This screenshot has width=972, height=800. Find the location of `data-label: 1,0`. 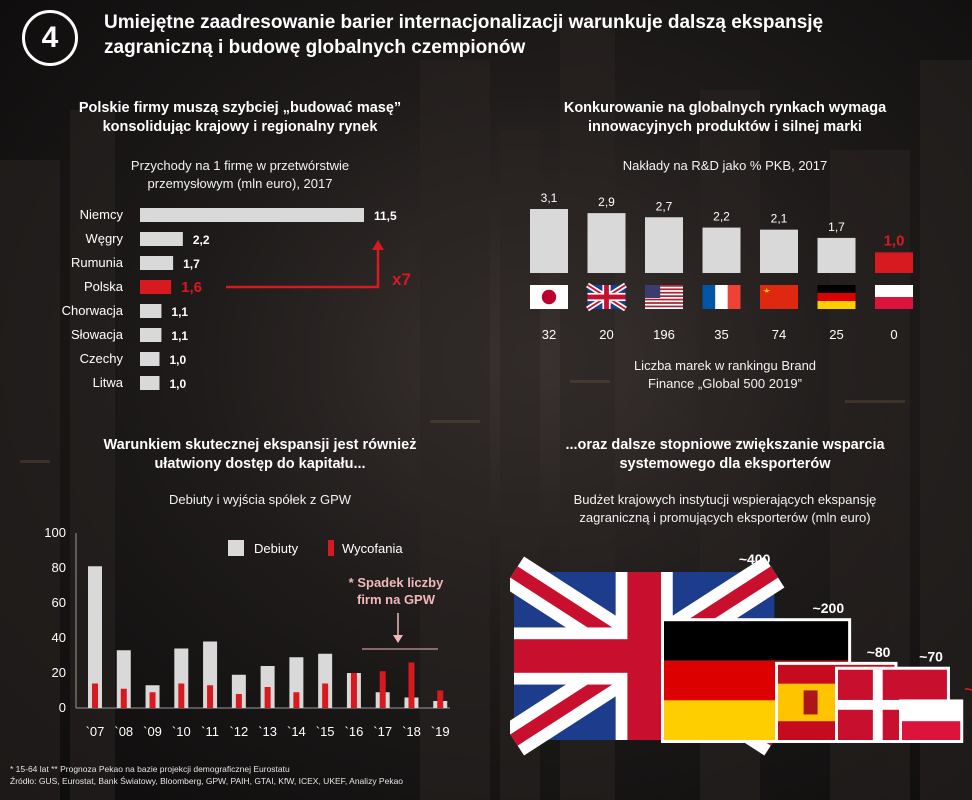

data-label: 1,0 is located at coordinates (894, 240).